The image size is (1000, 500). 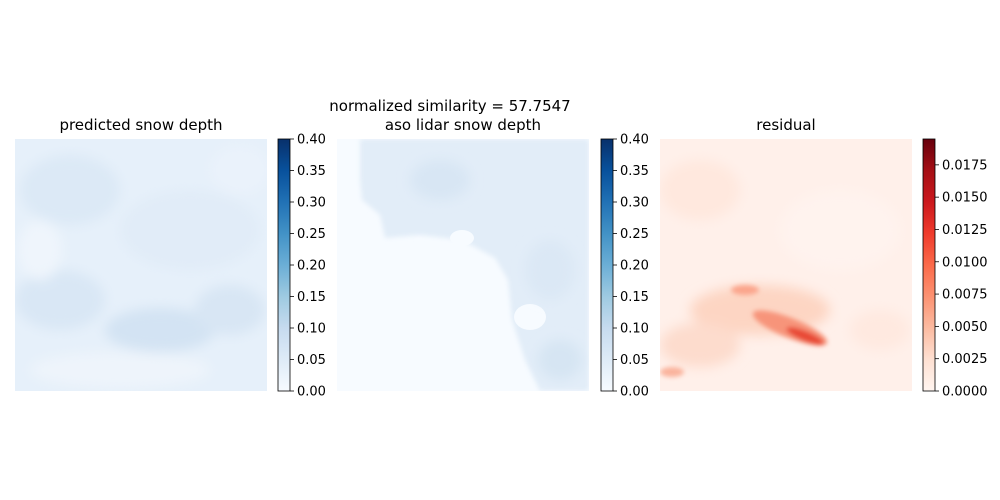 I want to click on heatmap-predicted-snow-depth, so click(x=141, y=265).